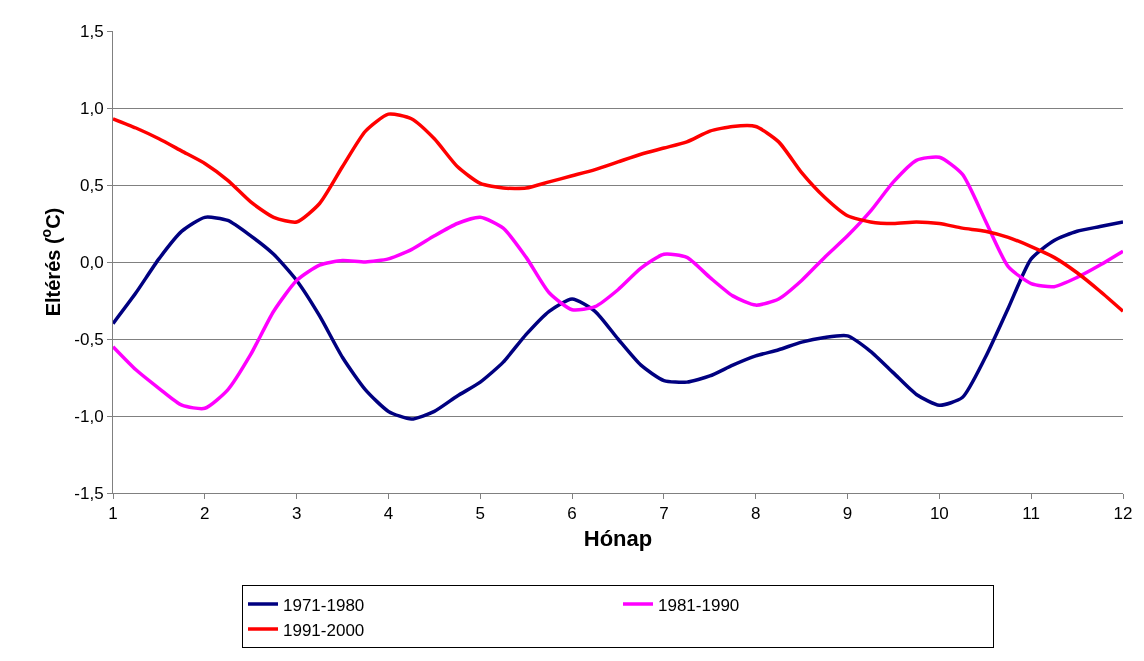  Describe the element at coordinates (296, 514) in the screenshot. I see `x-tick-label: 3` at that location.